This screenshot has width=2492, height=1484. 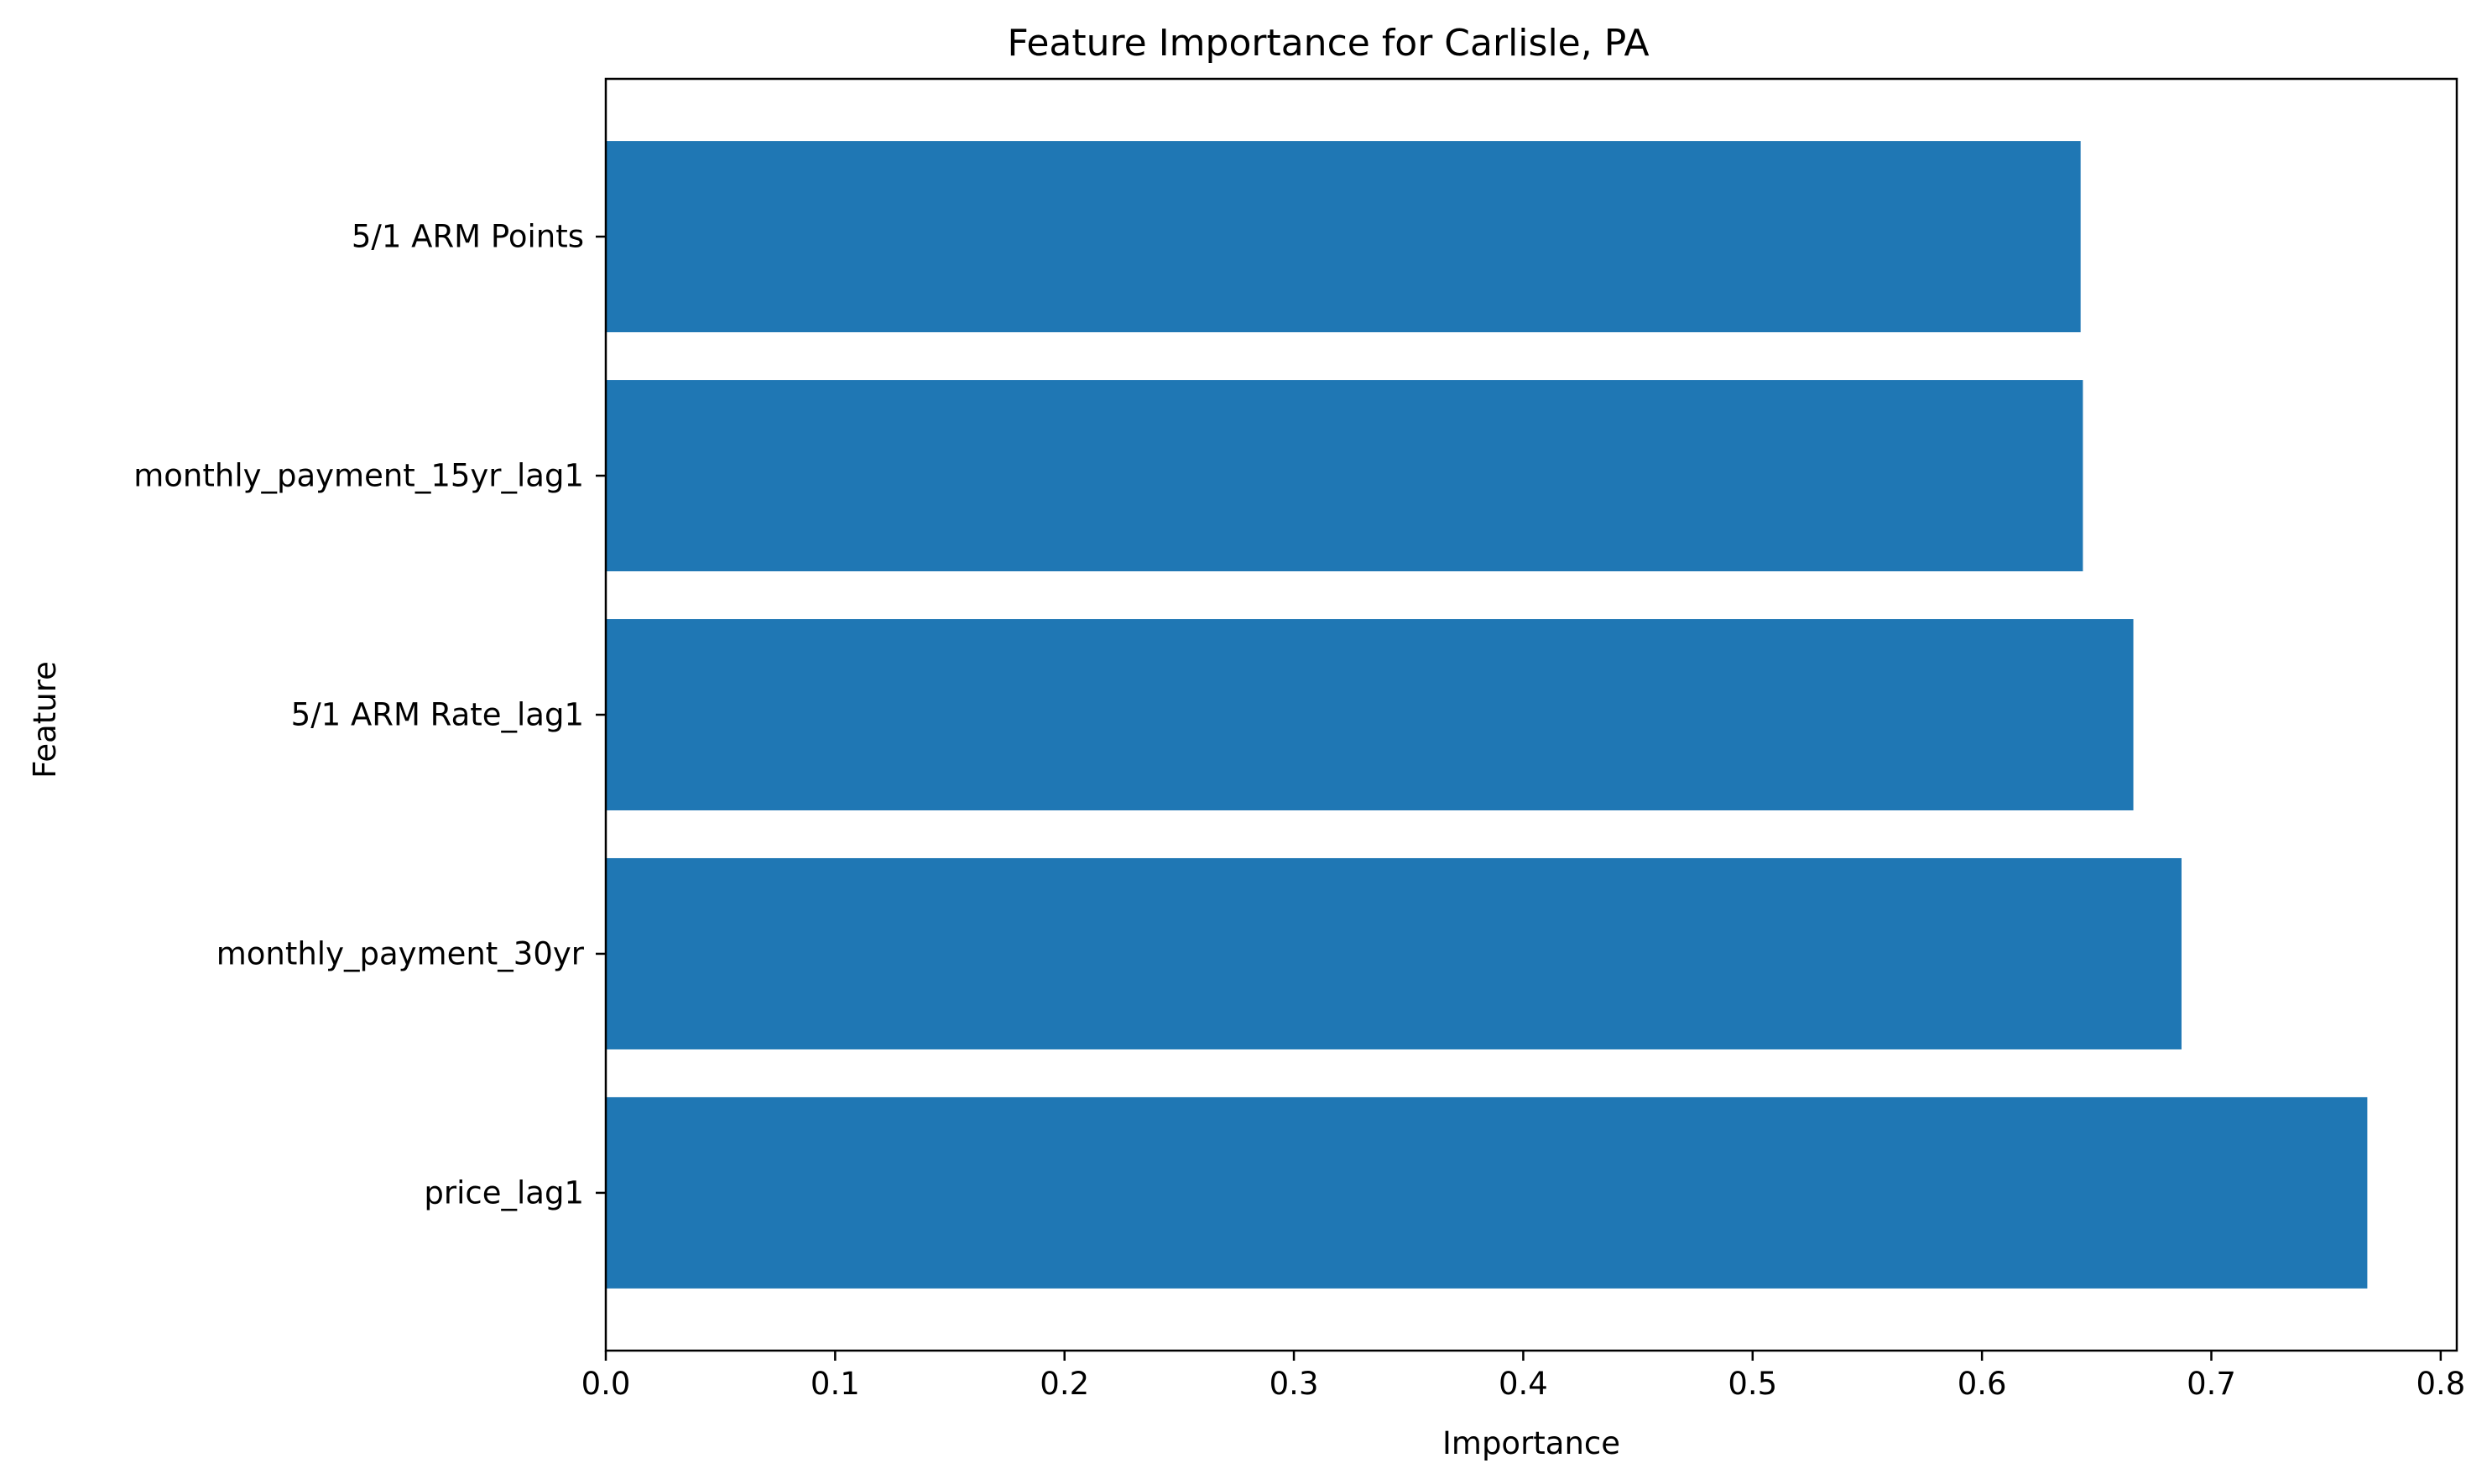 What do you see at coordinates (606, 1384) in the screenshot?
I see `x-tick-label: 0.0` at bounding box center [606, 1384].